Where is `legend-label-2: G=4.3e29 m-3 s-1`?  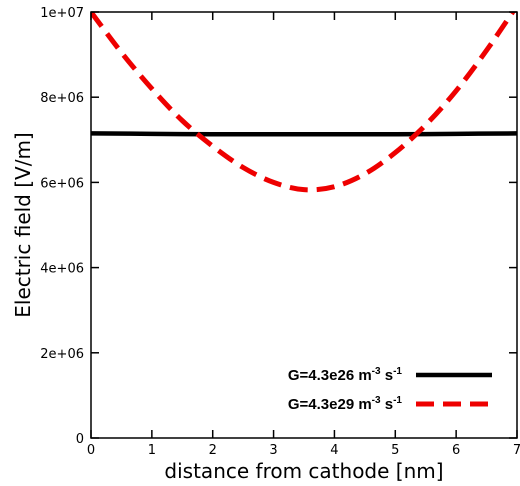
legend-label-2: G=4.3e29 m-3 s-1 is located at coordinates (345, 404).